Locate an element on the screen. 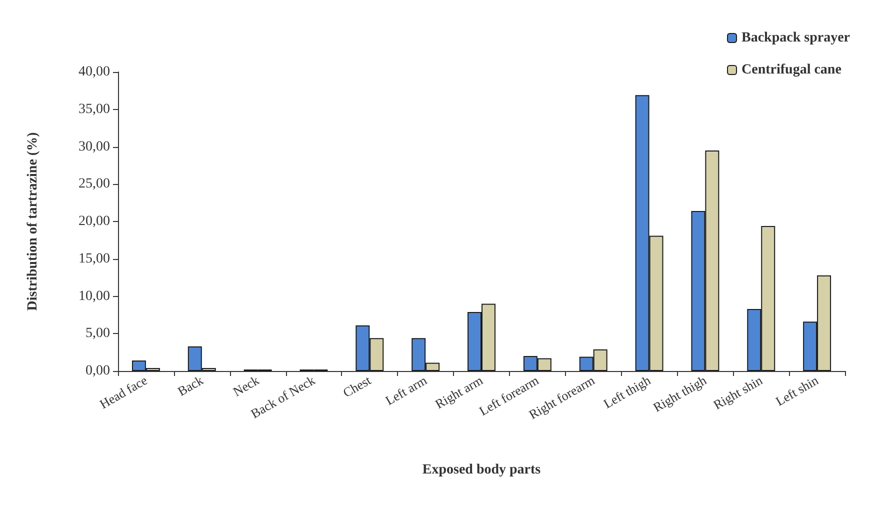  x-tick-label: Left shin is located at coordinates (797, 390).